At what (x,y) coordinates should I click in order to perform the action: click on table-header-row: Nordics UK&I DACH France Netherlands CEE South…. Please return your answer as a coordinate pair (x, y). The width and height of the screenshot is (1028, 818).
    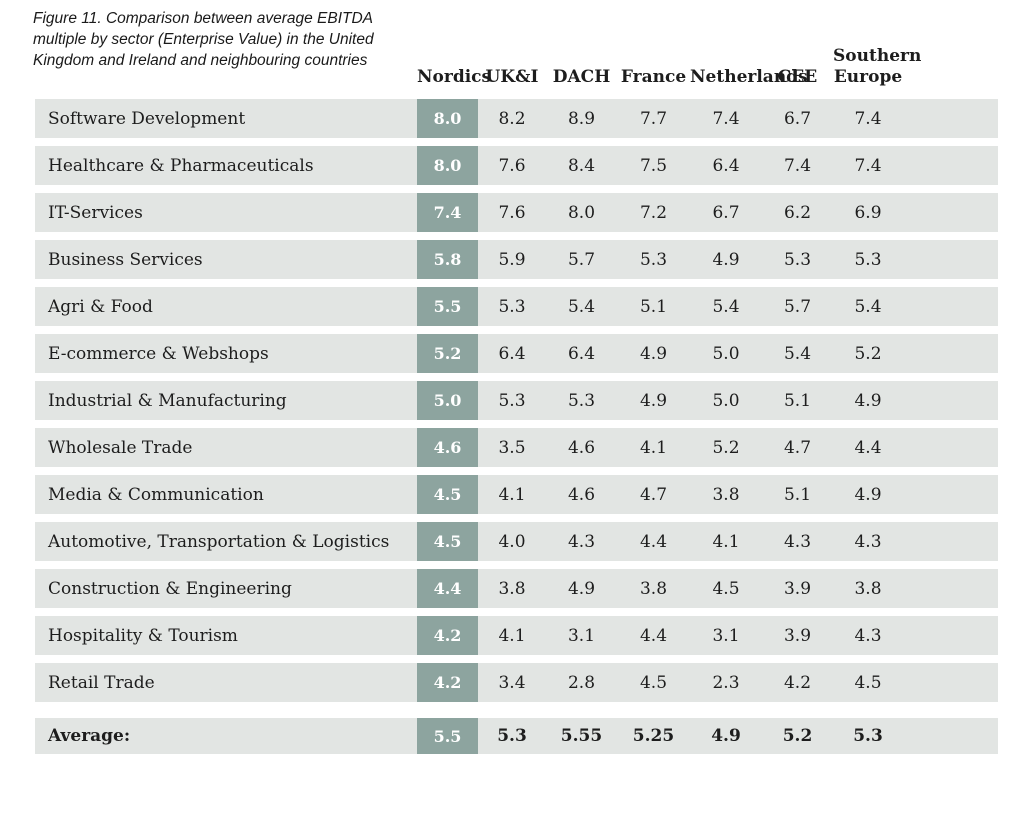
    Looking at the image, I should click on (516, 60).